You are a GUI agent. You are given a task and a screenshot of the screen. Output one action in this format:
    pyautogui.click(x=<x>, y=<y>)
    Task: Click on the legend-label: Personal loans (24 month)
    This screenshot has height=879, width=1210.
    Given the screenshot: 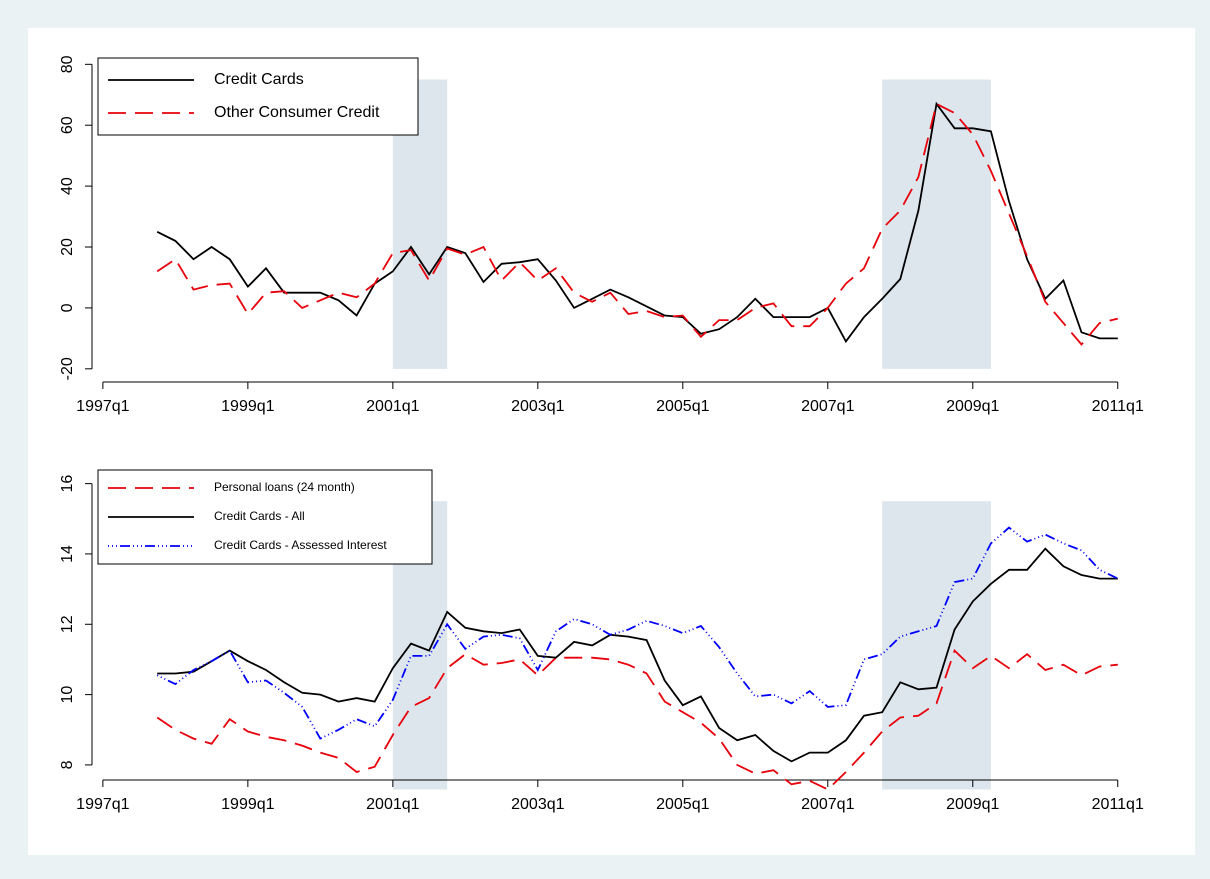 What is the action you would take?
    pyautogui.click(x=284, y=487)
    